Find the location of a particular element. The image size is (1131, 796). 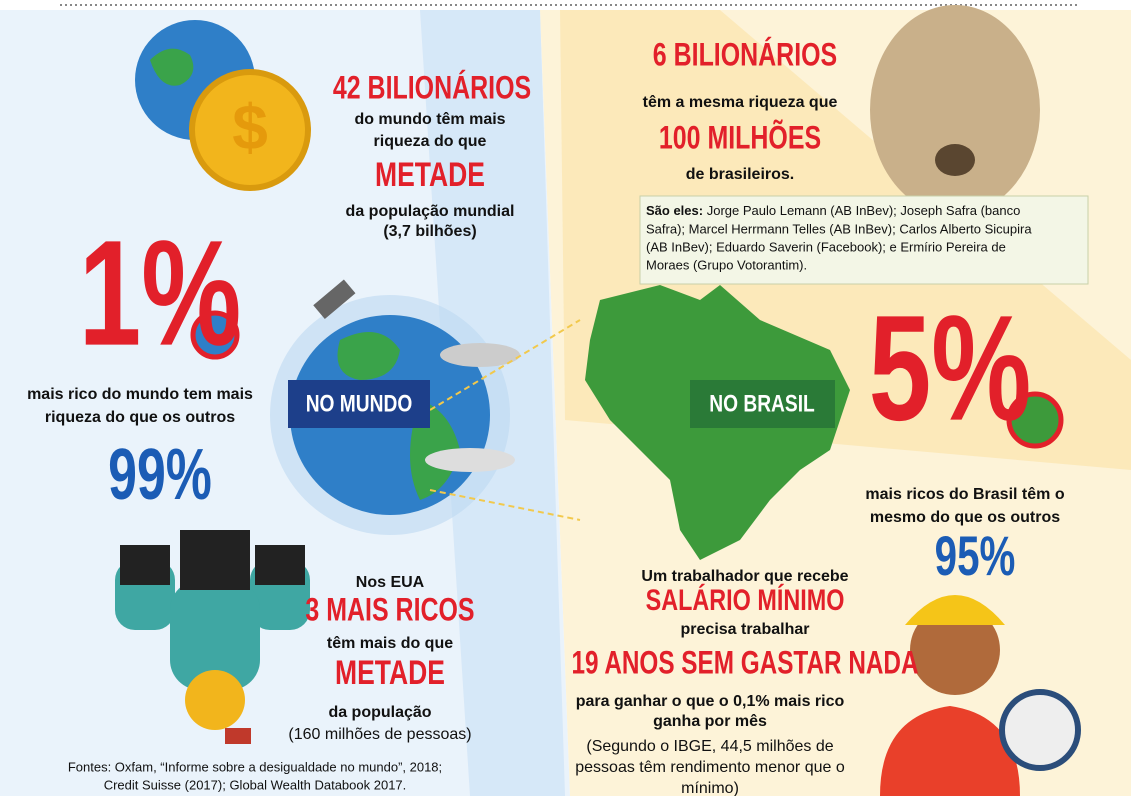

statue-mouth is located at coordinates (955, 160).